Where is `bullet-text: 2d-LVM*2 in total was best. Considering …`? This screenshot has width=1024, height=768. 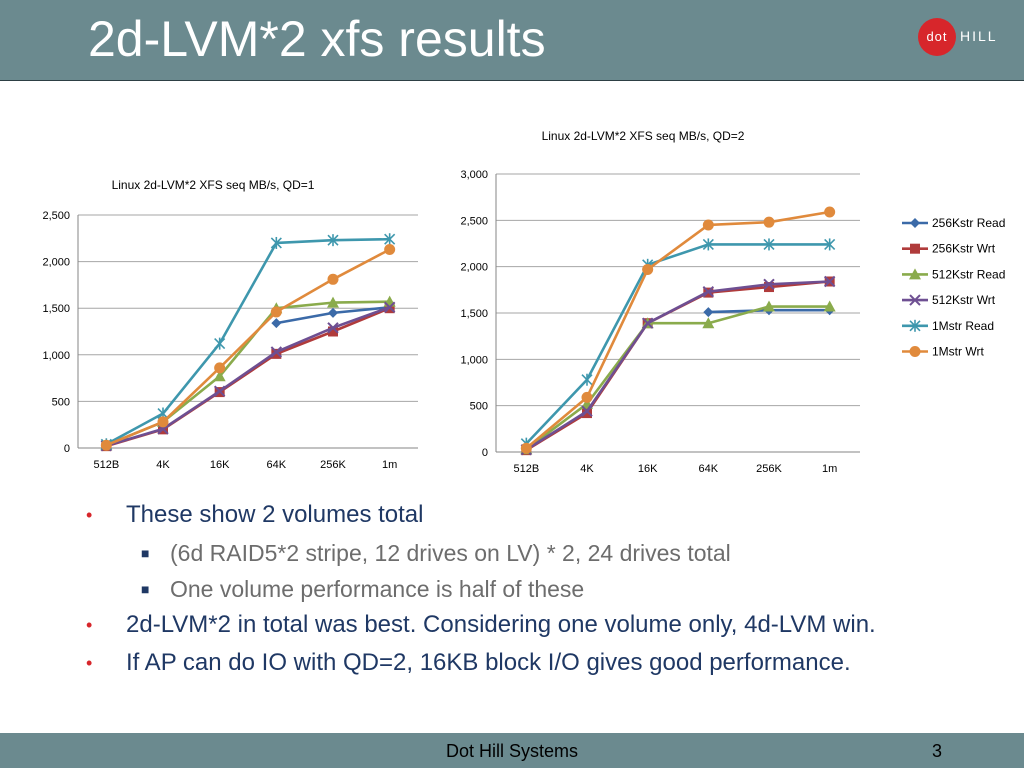
bullet-text: 2d-LVM*2 in total was best. Considering … is located at coordinates (501, 624).